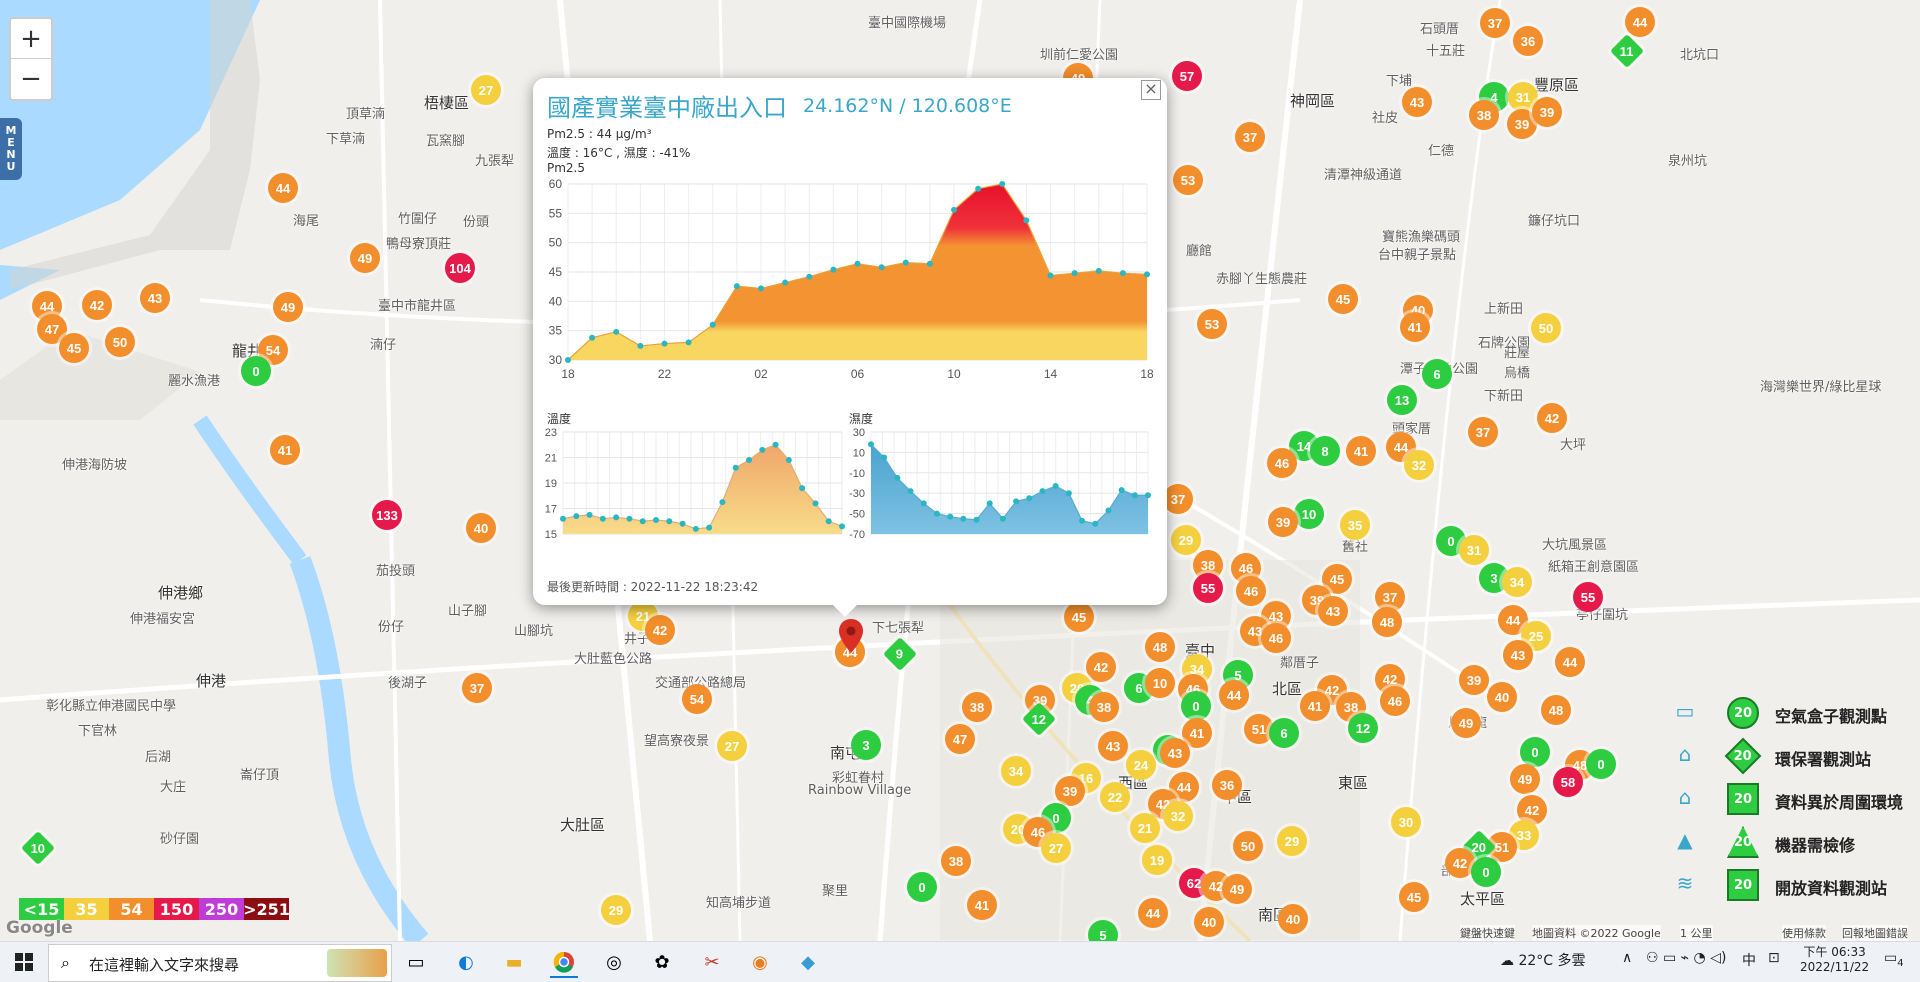 The height and width of the screenshot is (982, 1920). What do you see at coordinates (1208, 588) in the screenshot?
I see `airbox-marker: 55` at bounding box center [1208, 588].